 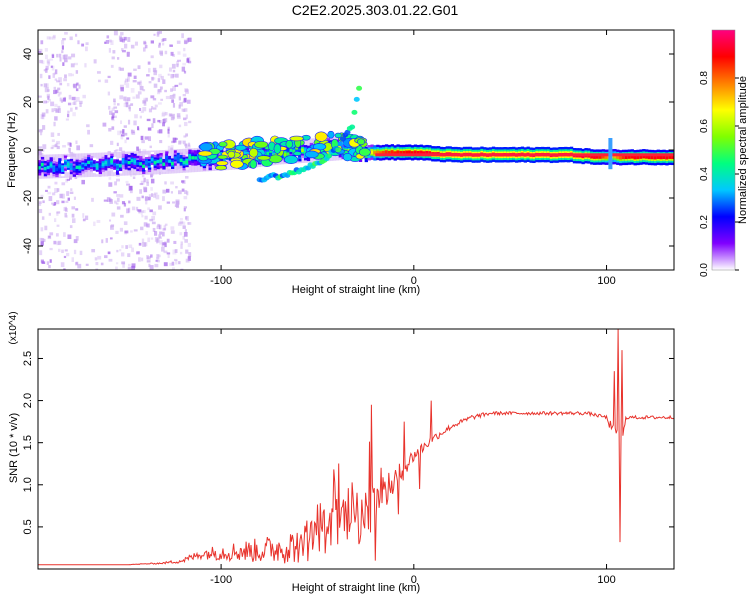 I want to click on colorbar-frame, so click(x=723, y=150).